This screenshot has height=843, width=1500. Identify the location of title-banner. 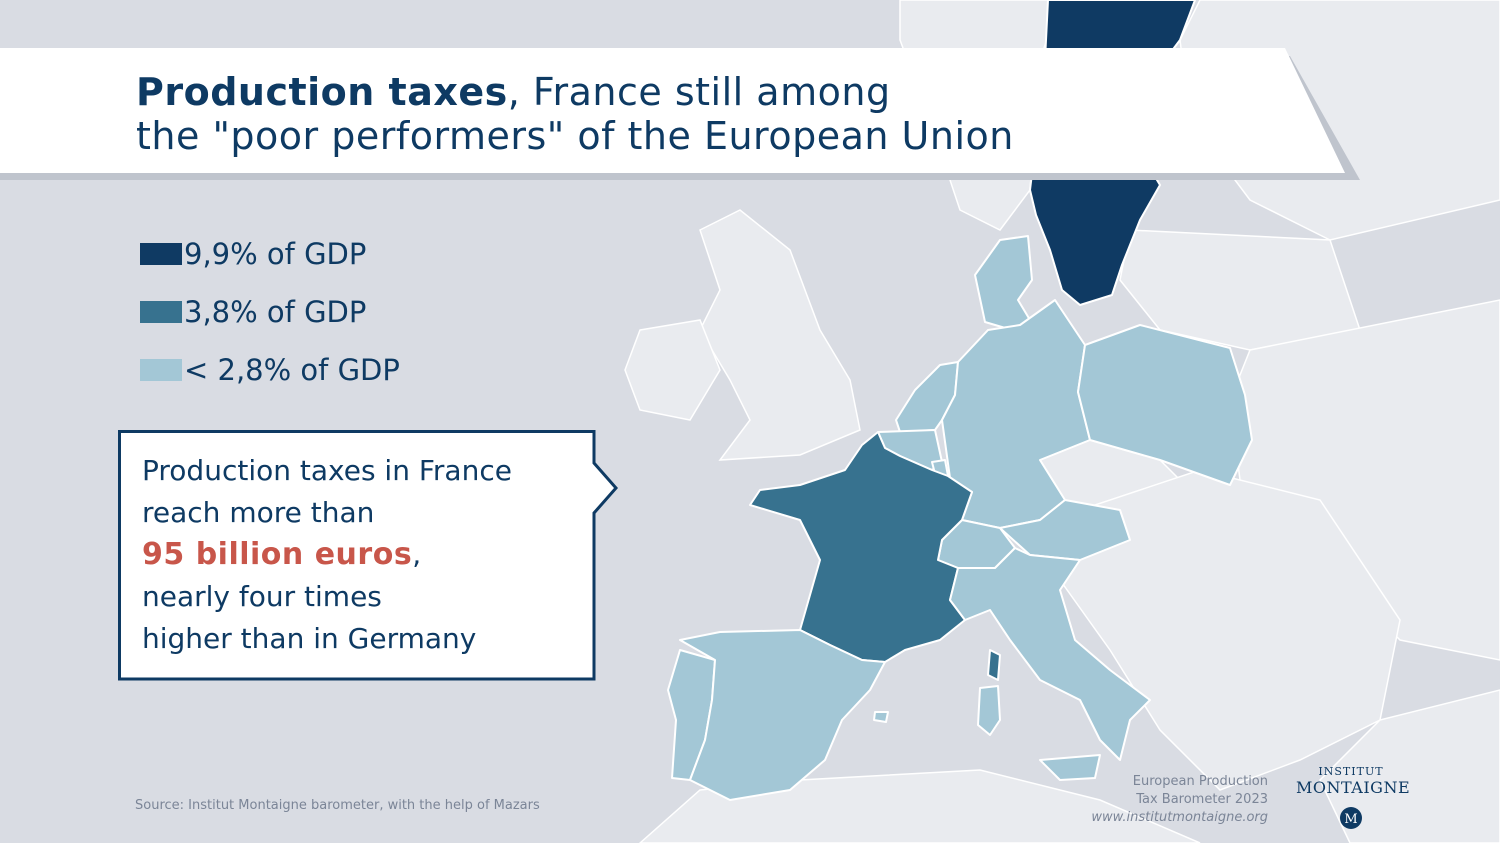
(680, 115).